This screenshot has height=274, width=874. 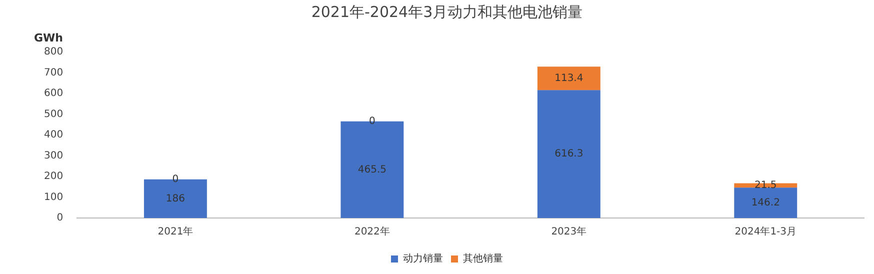 I want to click on y-tick-label: 300, so click(x=54, y=156).